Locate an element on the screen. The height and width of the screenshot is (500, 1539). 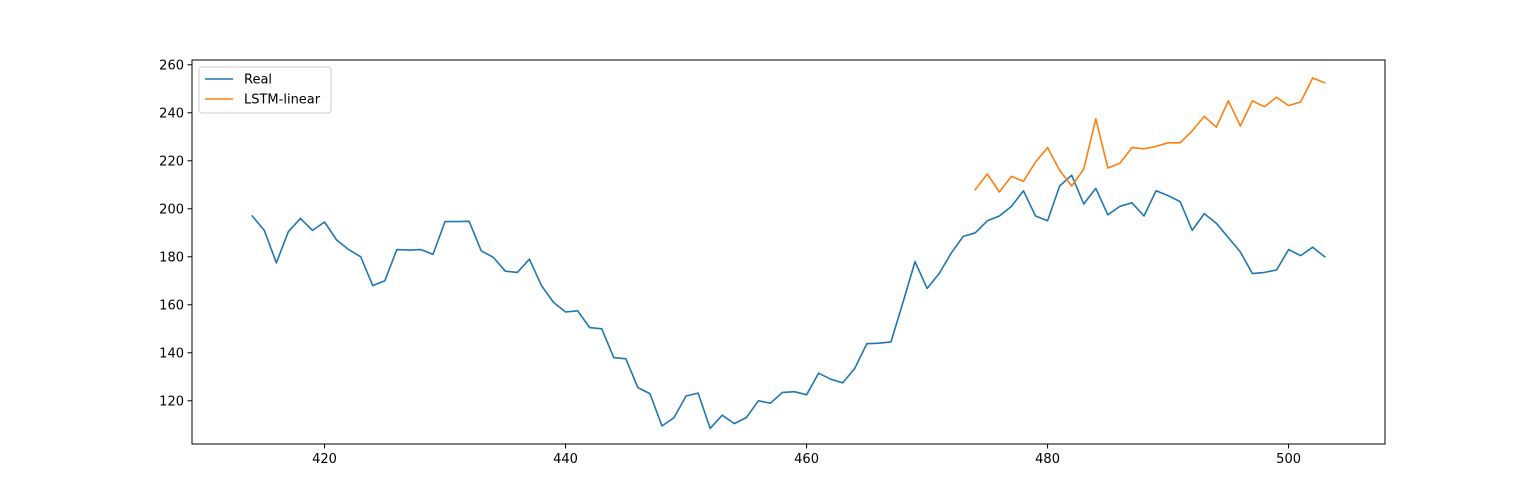
x-tick-label: 480 is located at coordinates (1047, 459).